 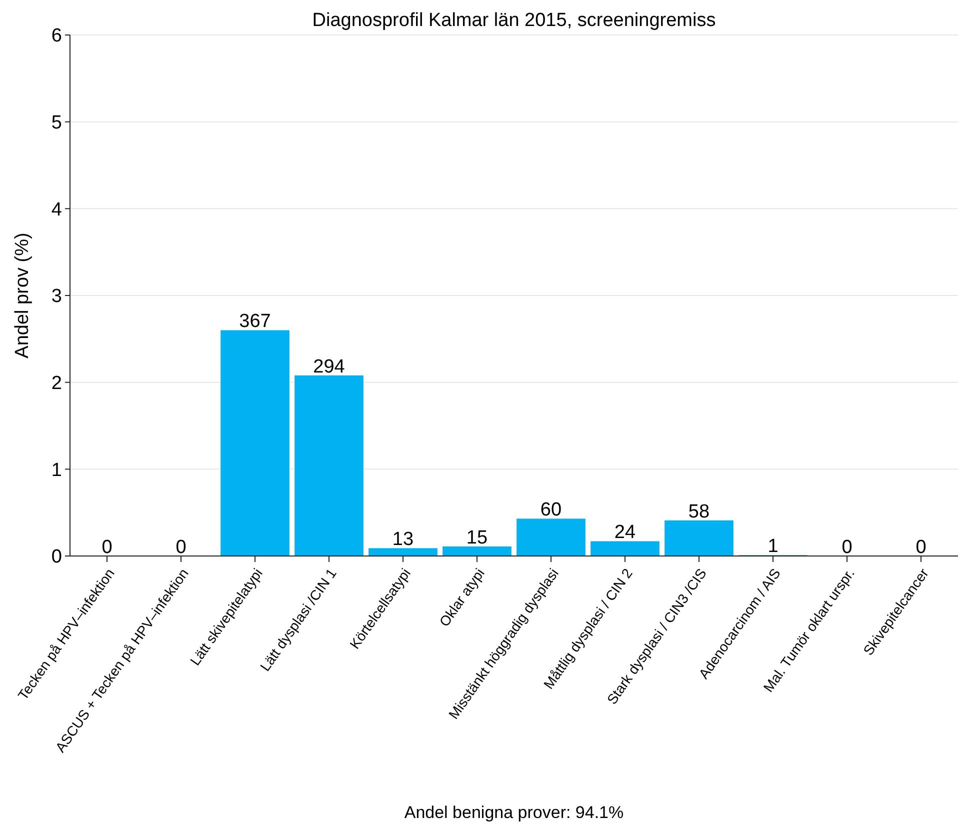 What do you see at coordinates (22, 295) in the screenshot?
I see `y-axis-title: Andel prov (%)` at bounding box center [22, 295].